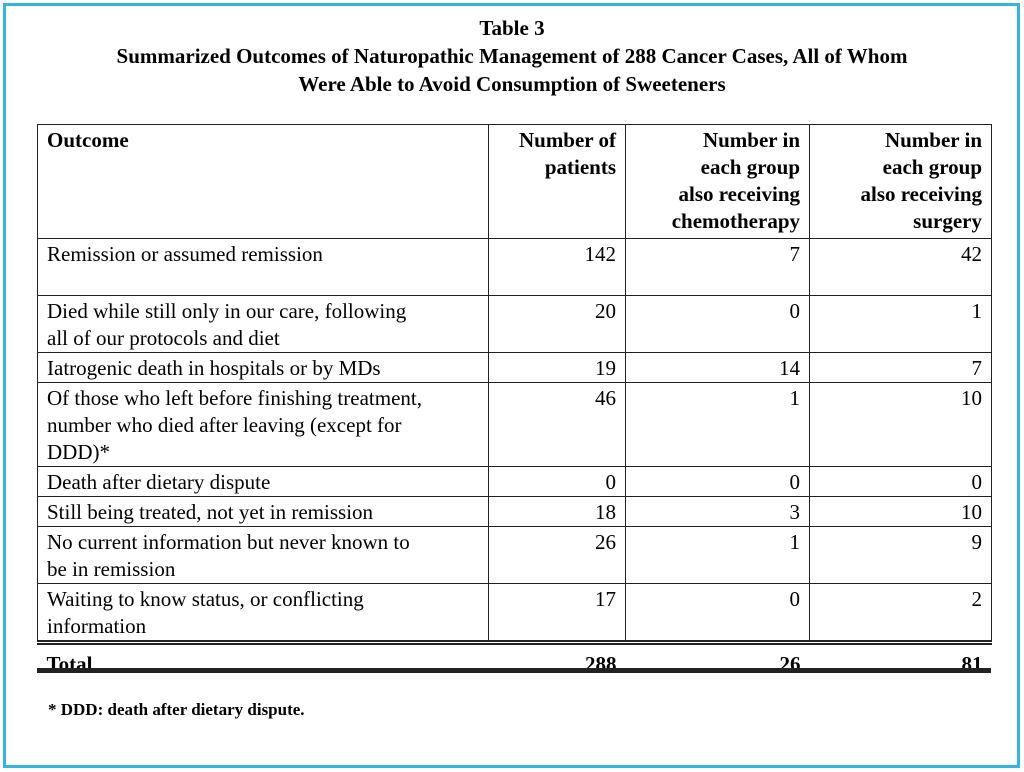 The height and width of the screenshot is (772, 1024). Describe the element at coordinates (717, 511) in the screenshot. I see `chemo-cell: 3` at that location.